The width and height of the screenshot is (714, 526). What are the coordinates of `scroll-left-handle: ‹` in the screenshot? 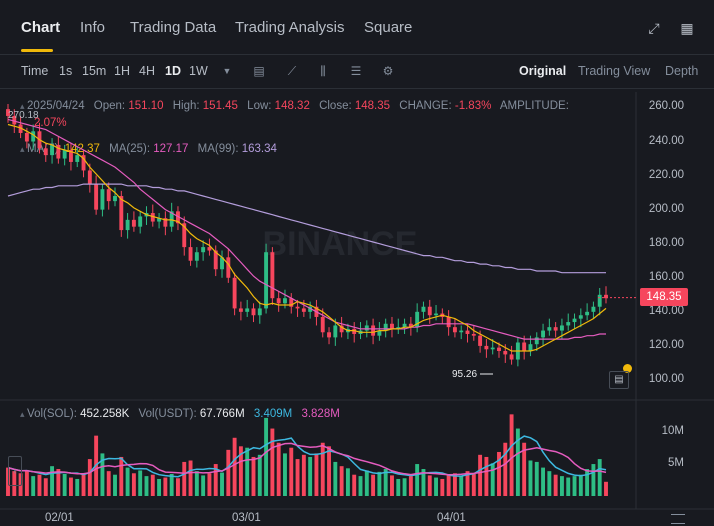 It's located at (15, 471).